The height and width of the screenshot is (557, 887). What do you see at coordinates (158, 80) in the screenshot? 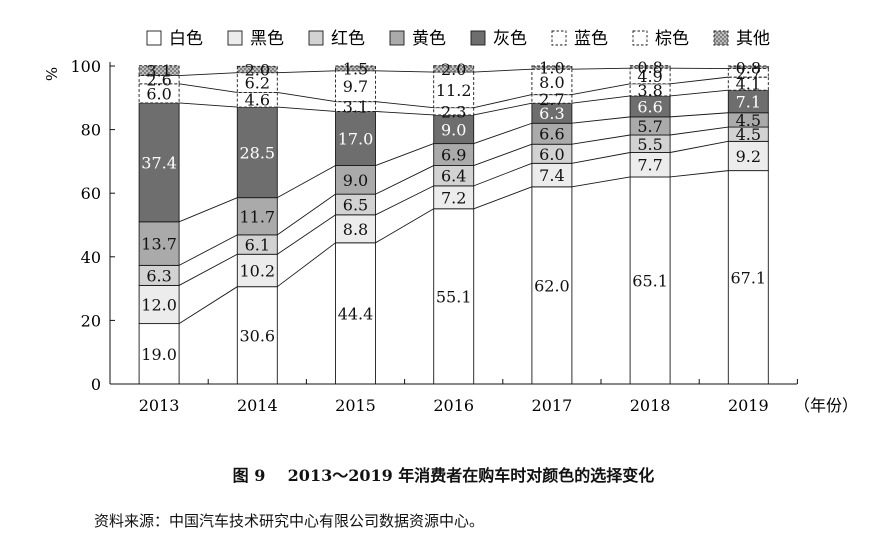
I see `data-label: 2.6` at bounding box center [158, 80].